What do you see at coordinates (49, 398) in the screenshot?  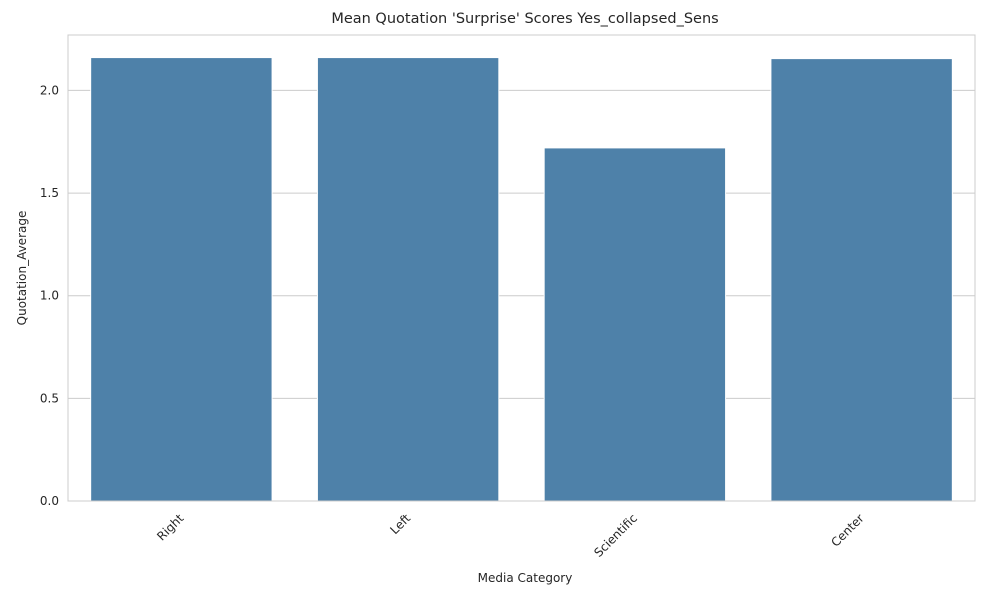 I see `y-tick-label: 0.5` at bounding box center [49, 398].